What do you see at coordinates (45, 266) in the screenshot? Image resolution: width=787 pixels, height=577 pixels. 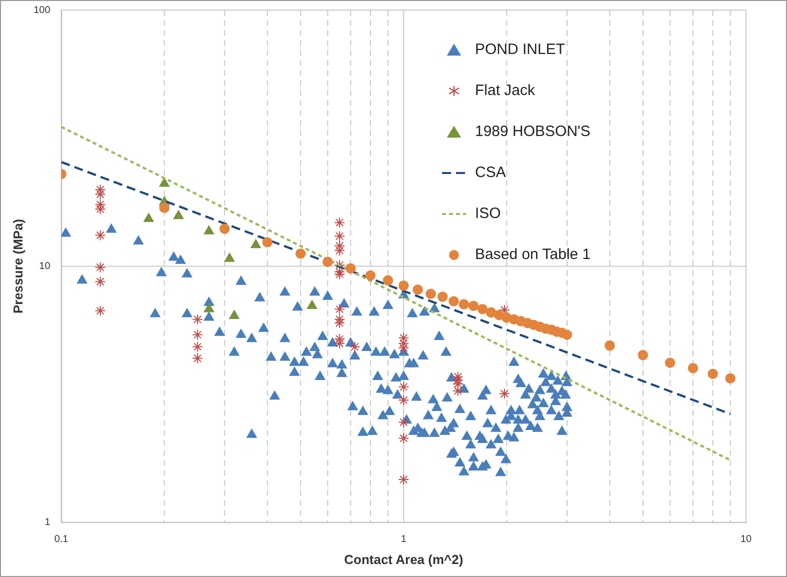 I see `y-tick-label: 10` at bounding box center [45, 266].